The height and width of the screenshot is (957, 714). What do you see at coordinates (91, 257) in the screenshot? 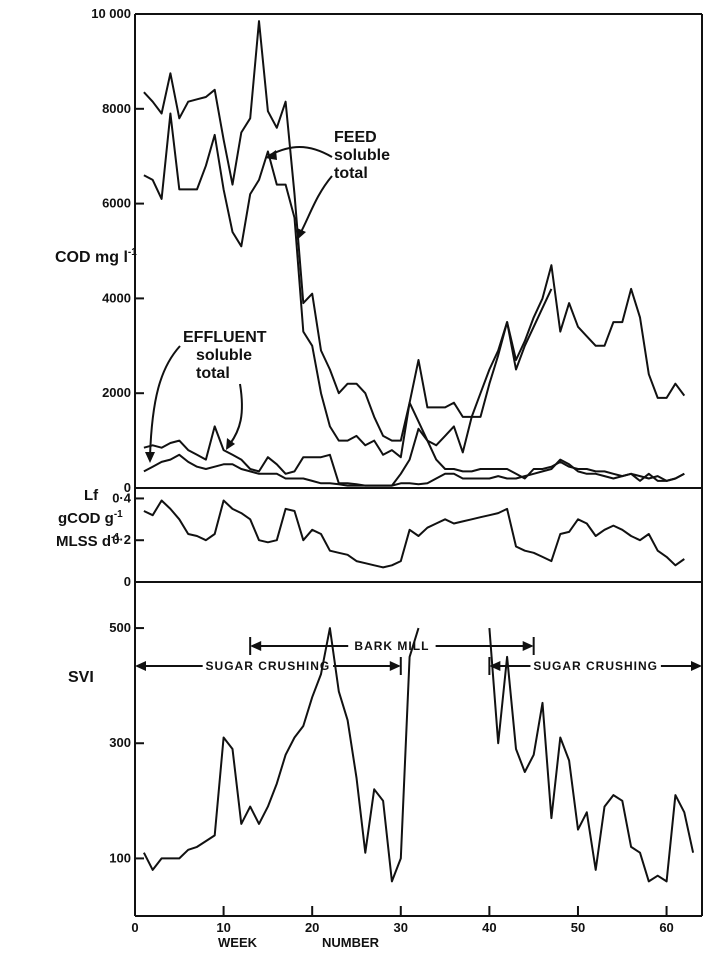
I see `cod-y-axis-label-text: COD mg l` at bounding box center [91, 257].